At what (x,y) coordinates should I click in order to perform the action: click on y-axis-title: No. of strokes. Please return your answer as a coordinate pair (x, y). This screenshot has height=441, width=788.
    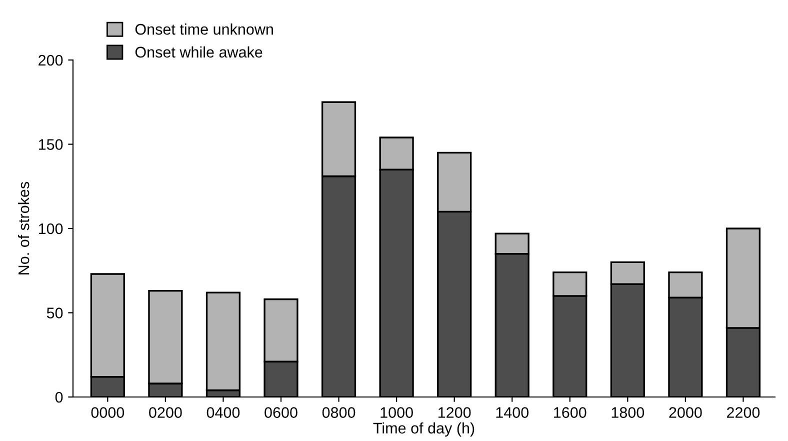
    Looking at the image, I should click on (24, 228).